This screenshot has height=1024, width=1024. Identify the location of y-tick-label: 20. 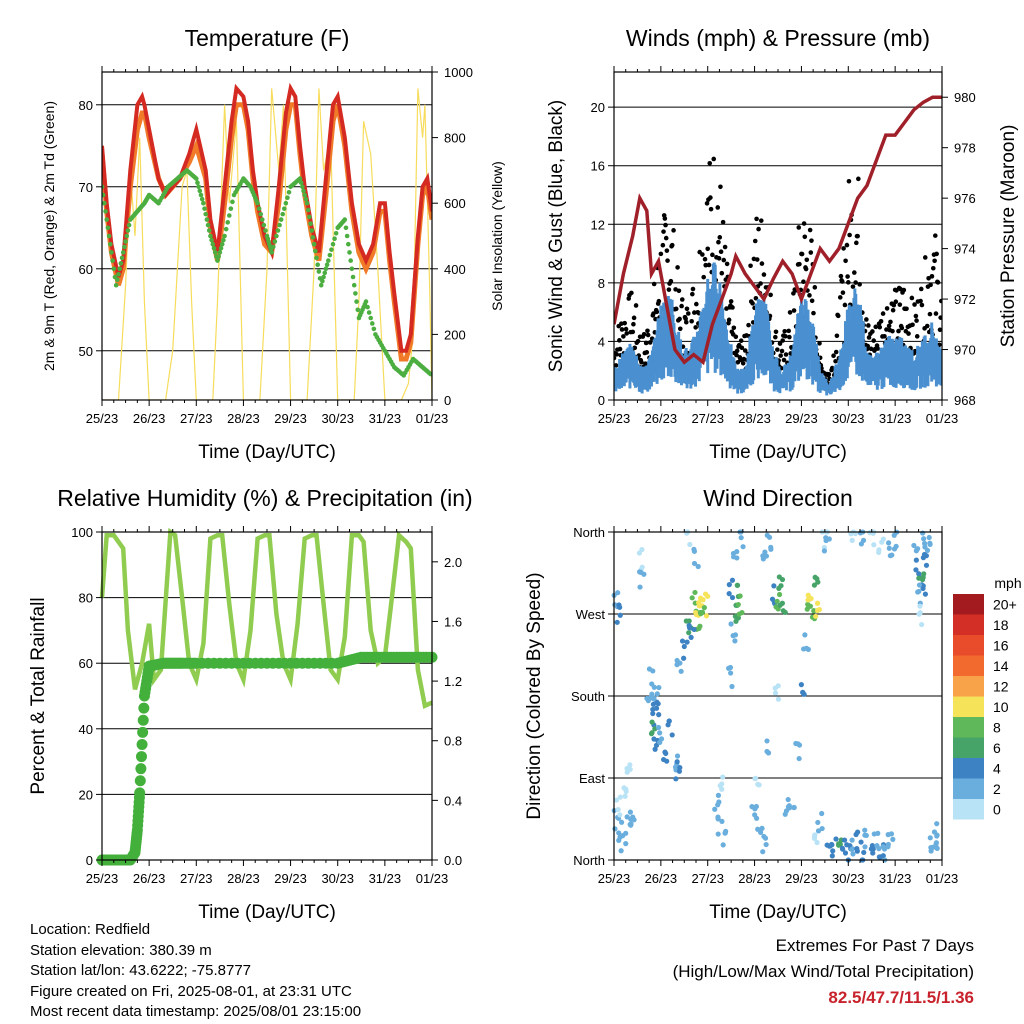
(598, 107).